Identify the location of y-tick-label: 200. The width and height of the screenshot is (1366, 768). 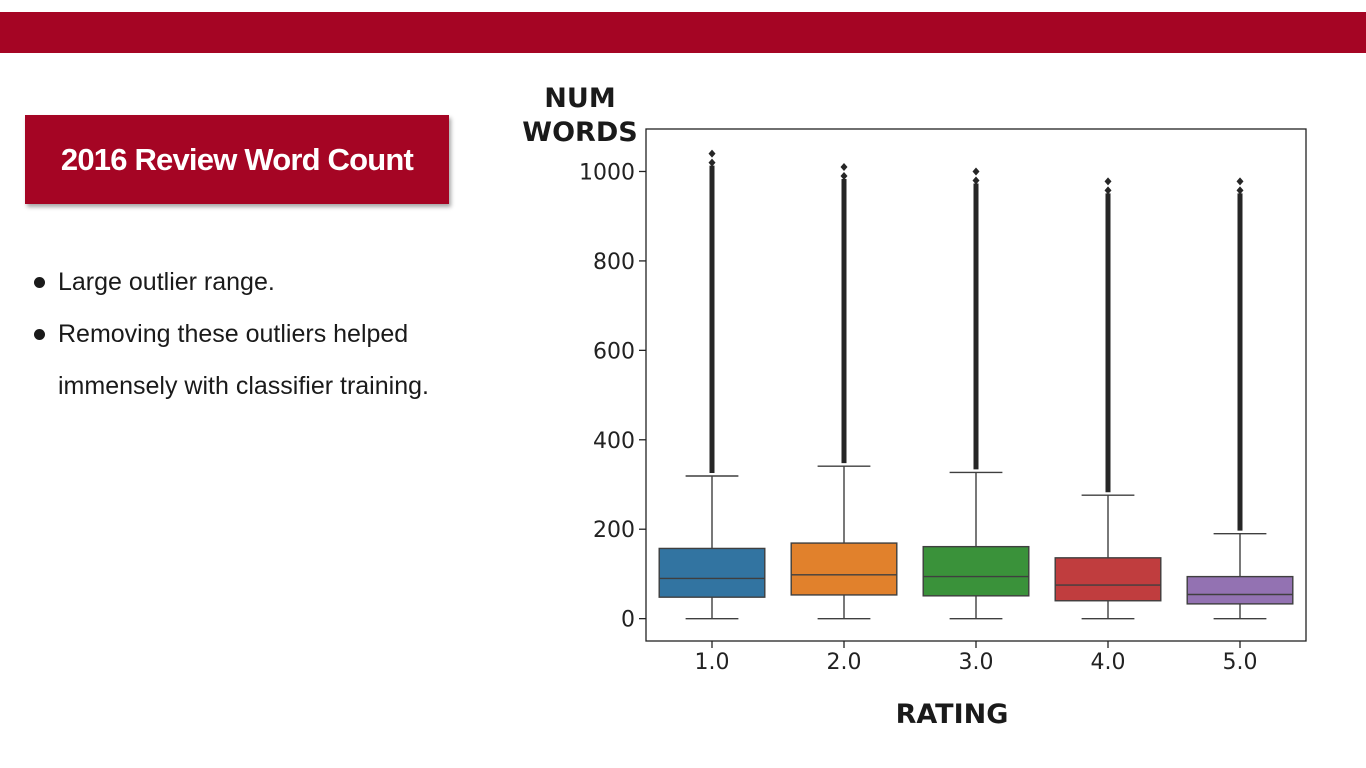
(614, 530).